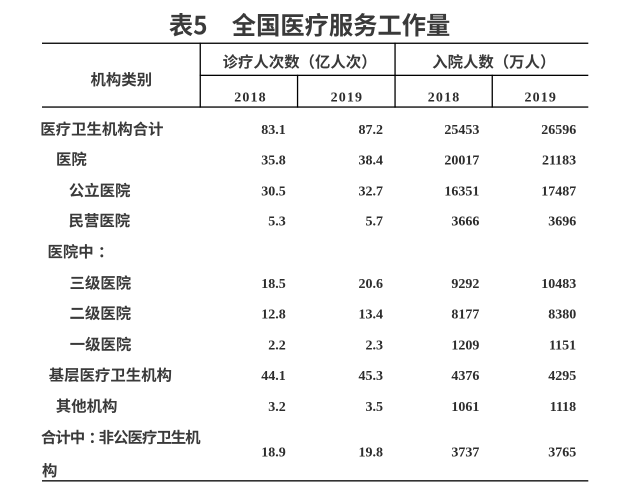 Image resolution: width=636 pixels, height=500 pixels. Describe the element at coordinates (273, 284) in the screenshot. I see `svg-text: 18.5` at that location.